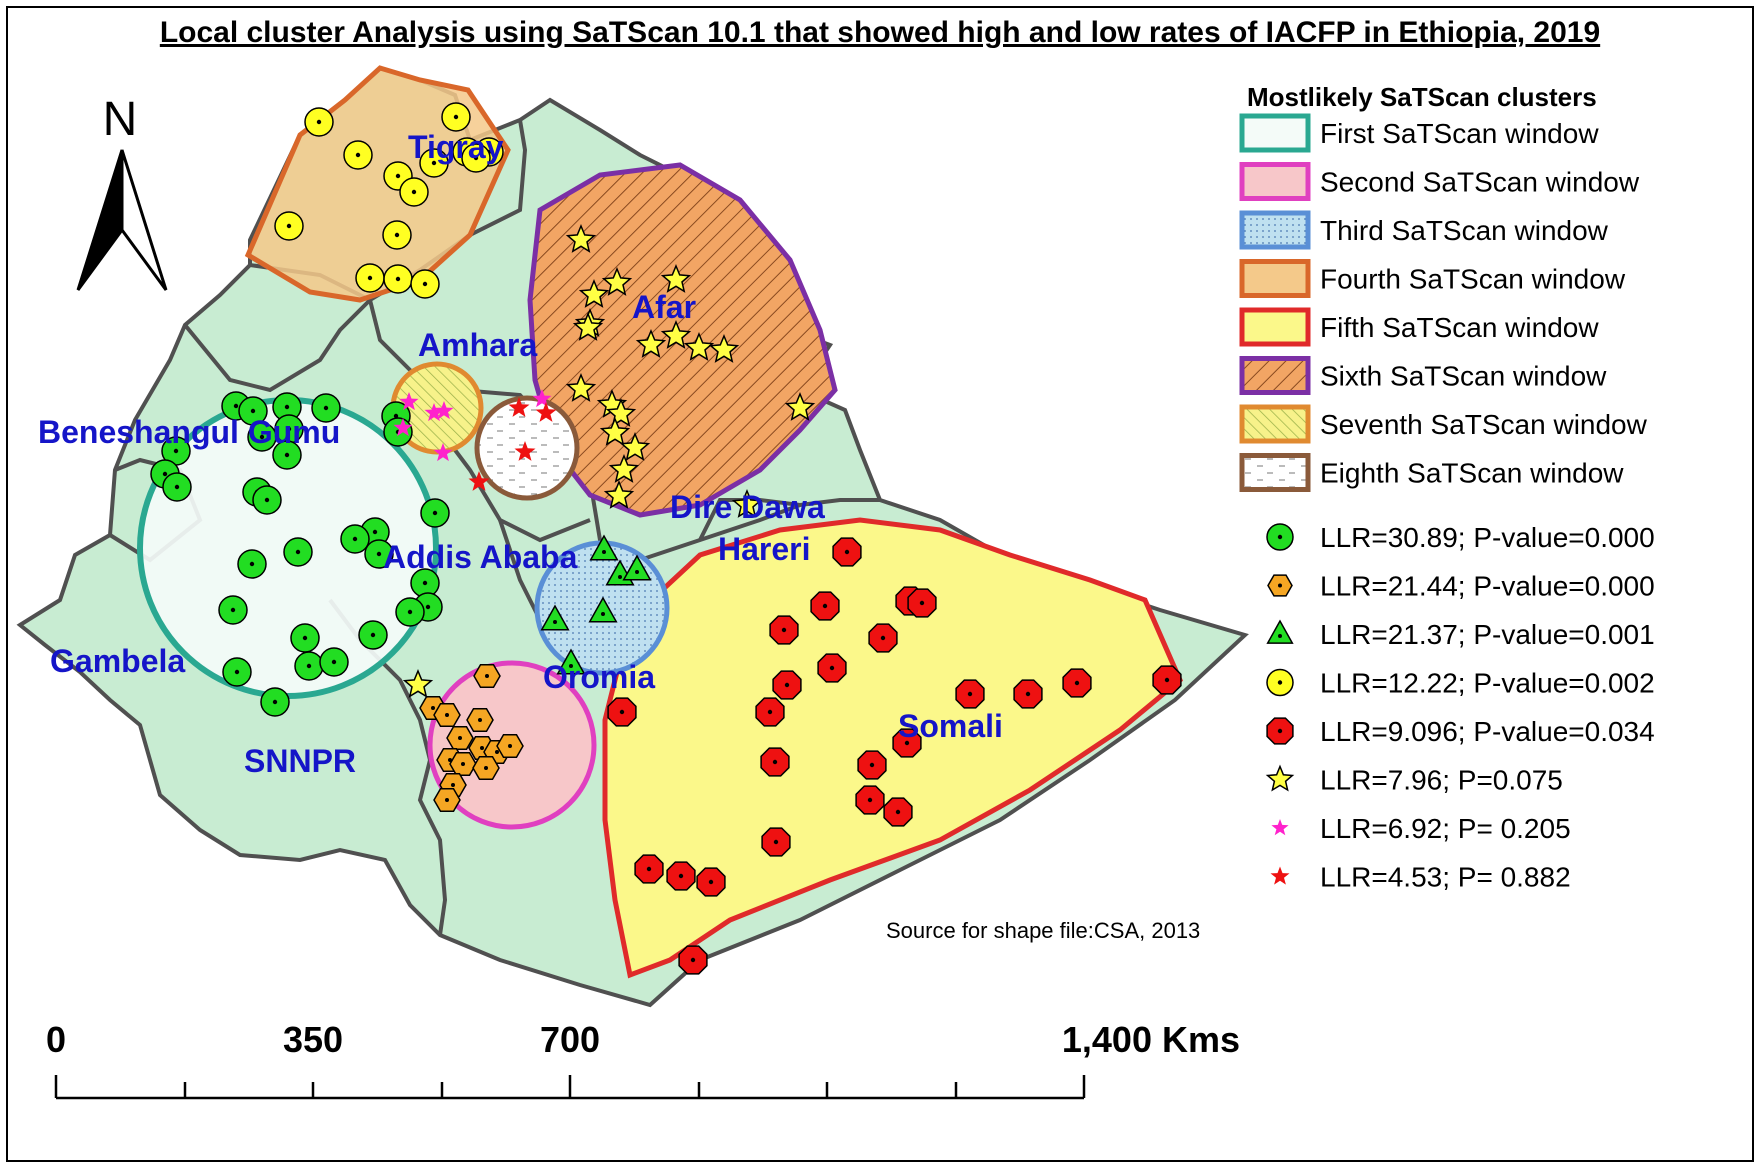  What do you see at coordinates (122, 192) in the screenshot?
I see `north-arrow-icon: N` at bounding box center [122, 192].